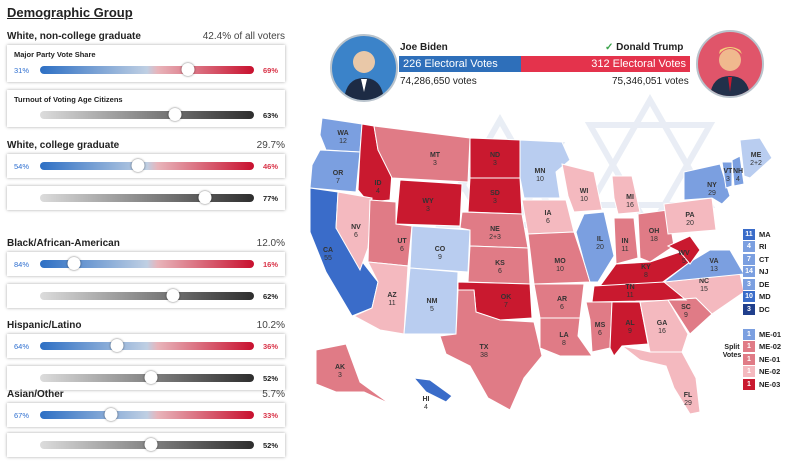 Image resolution: width=800 pixels, height=465 pixels. Describe the element at coordinates (650, 47) in the screenshot. I see `rep-candidate-name: Donald Trump` at that location.